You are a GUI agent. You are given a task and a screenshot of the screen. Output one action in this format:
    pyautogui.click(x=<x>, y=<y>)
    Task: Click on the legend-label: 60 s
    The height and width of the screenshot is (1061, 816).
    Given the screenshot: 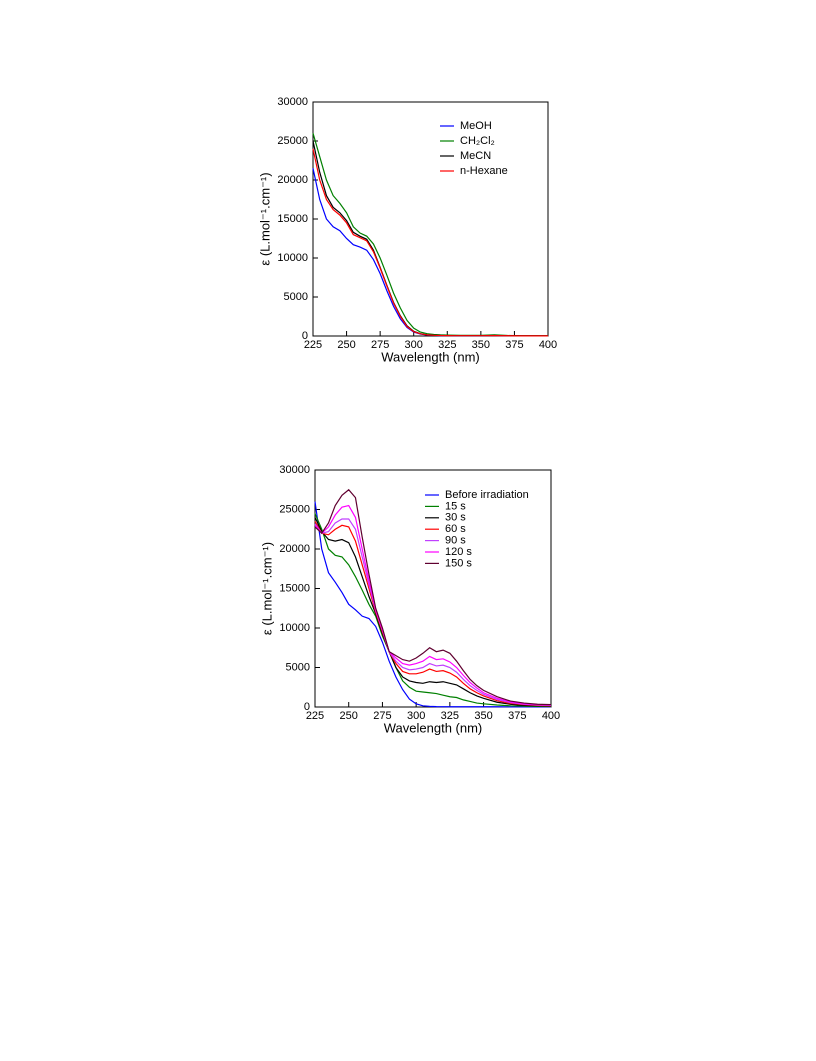 What is the action you would take?
    pyautogui.click(x=455, y=529)
    